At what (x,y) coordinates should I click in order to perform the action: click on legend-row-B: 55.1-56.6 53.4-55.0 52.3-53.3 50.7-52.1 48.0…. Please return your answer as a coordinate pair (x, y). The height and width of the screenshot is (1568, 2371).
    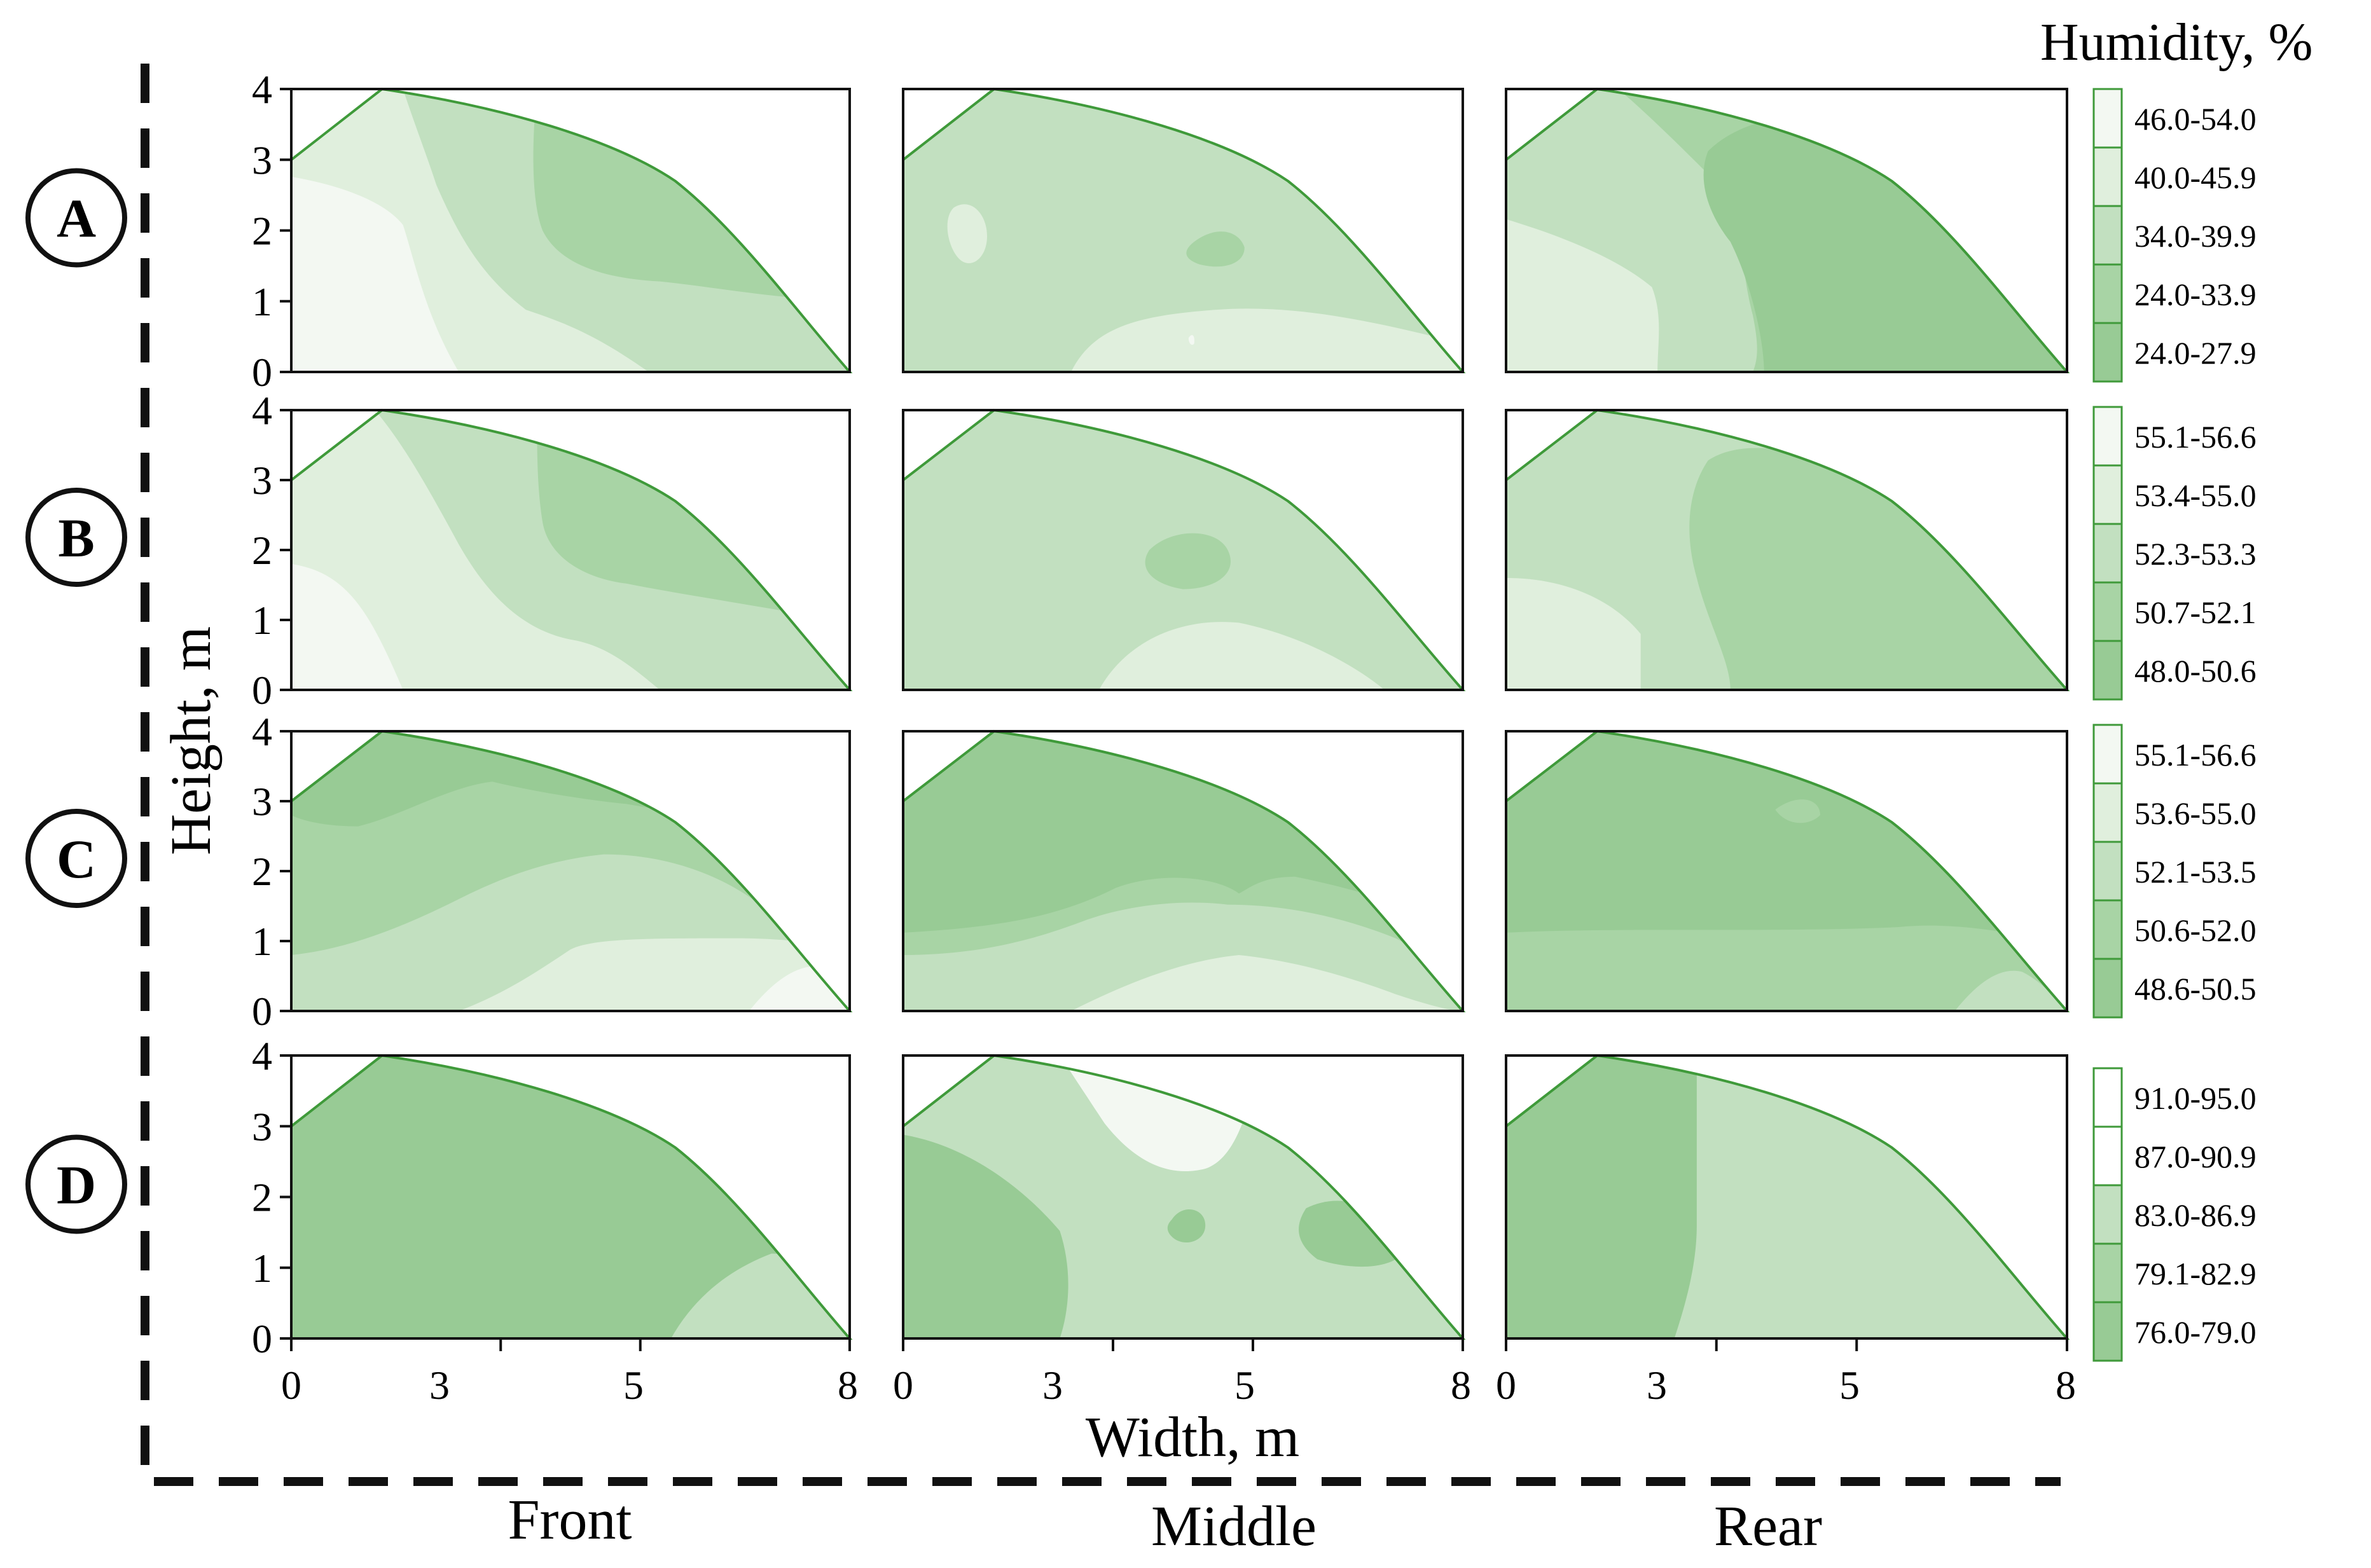
    Looking at the image, I should click on (2174, 553).